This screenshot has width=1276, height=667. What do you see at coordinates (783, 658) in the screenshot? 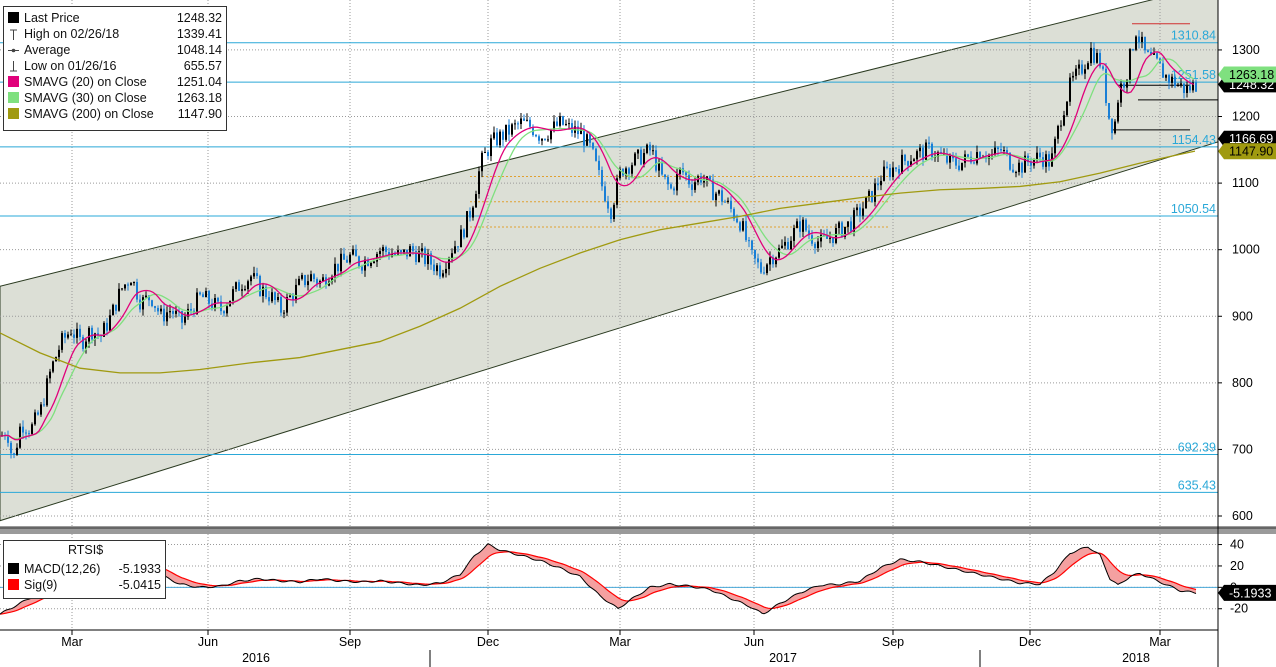
I see `year-label: 2017` at bounding box center [783, 658].